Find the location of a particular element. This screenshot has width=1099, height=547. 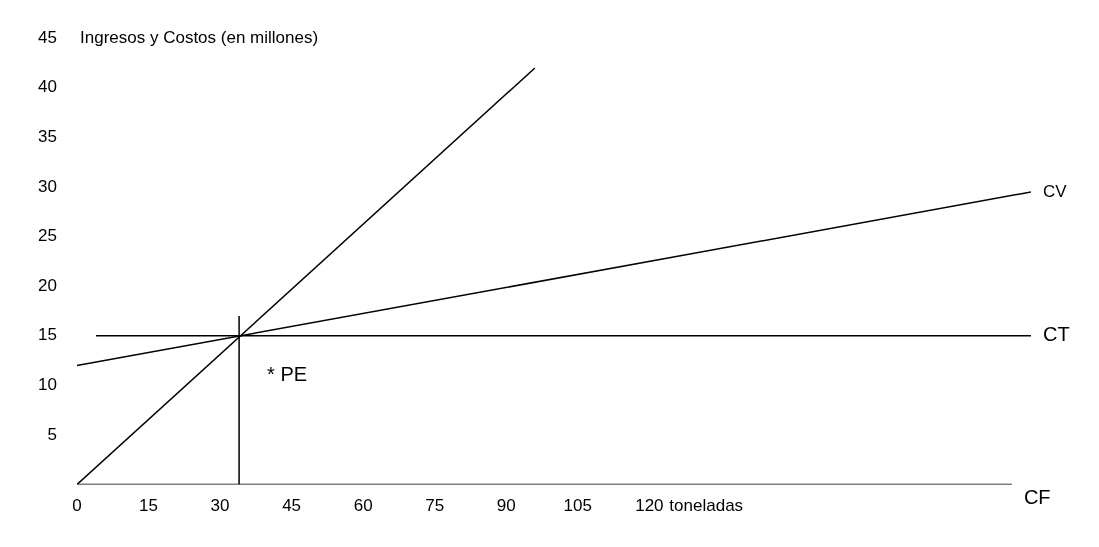

x-tick-label: 60 is located at coordinates (363, 506).